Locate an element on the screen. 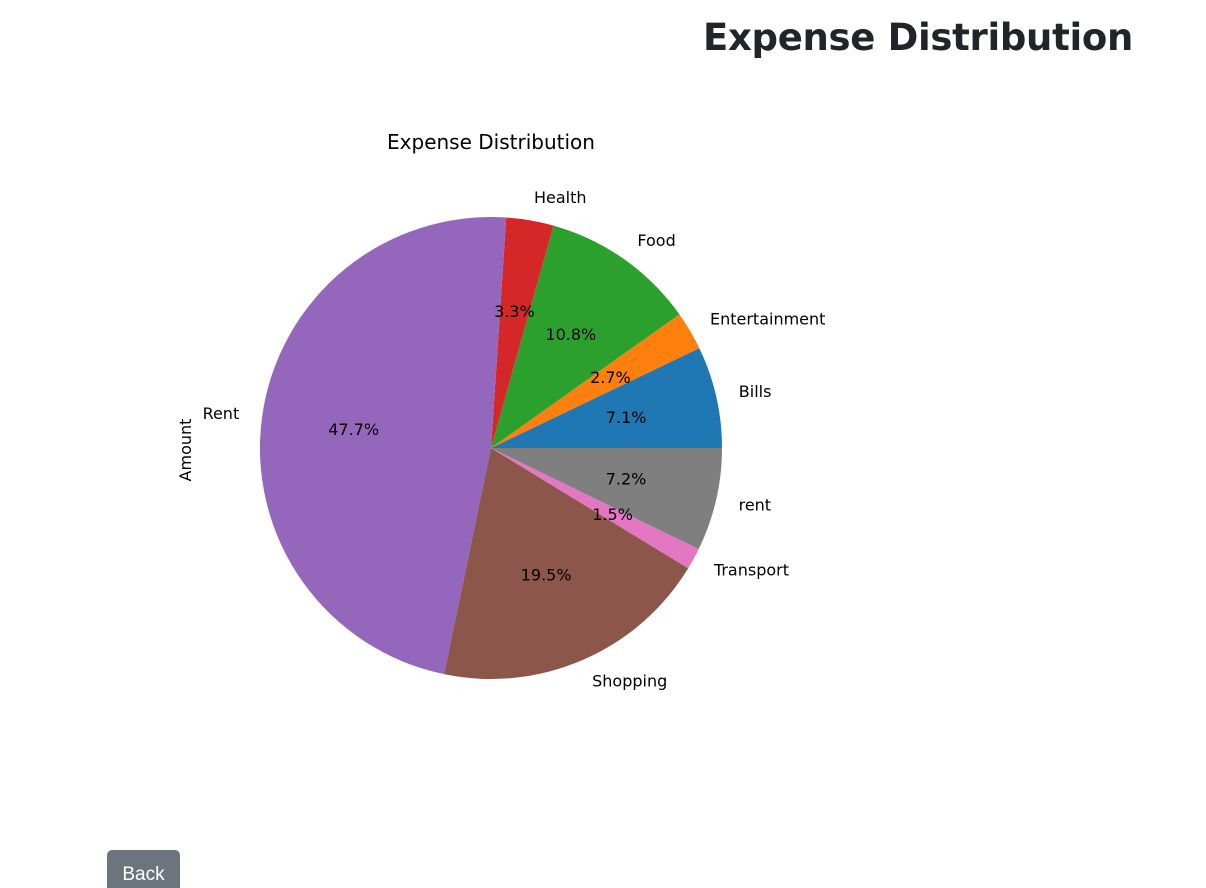 The width and height of the screenshot is (1206, 888). slice-percent-shopping-5: 19.5% is located at coordinates (546, 575).